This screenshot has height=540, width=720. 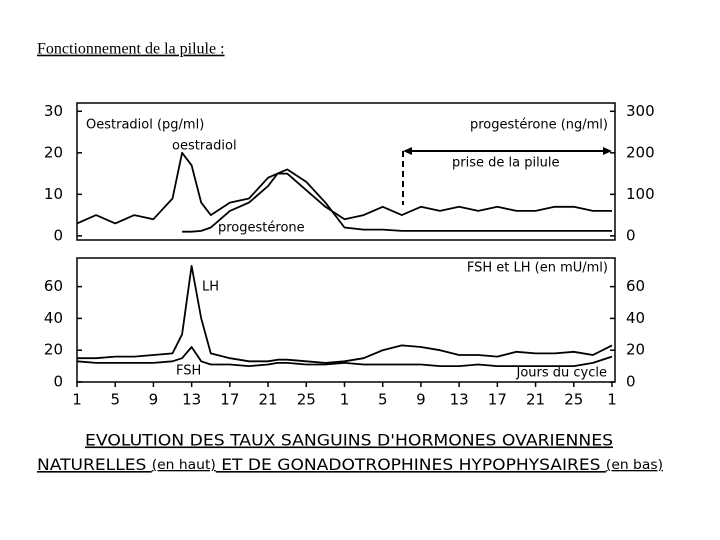 What do you see at coordinates (145, 125) in the screenshot?
I see `y-axis-label: Oestradiol (pg/ml)` at bounding box center [145, 125].